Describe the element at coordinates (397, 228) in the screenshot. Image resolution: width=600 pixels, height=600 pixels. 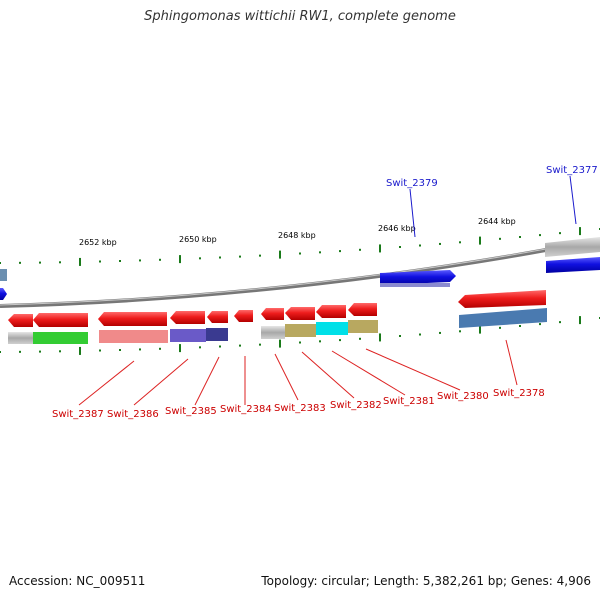
I see `scale-label-2646: 2646 kbp` at that location.